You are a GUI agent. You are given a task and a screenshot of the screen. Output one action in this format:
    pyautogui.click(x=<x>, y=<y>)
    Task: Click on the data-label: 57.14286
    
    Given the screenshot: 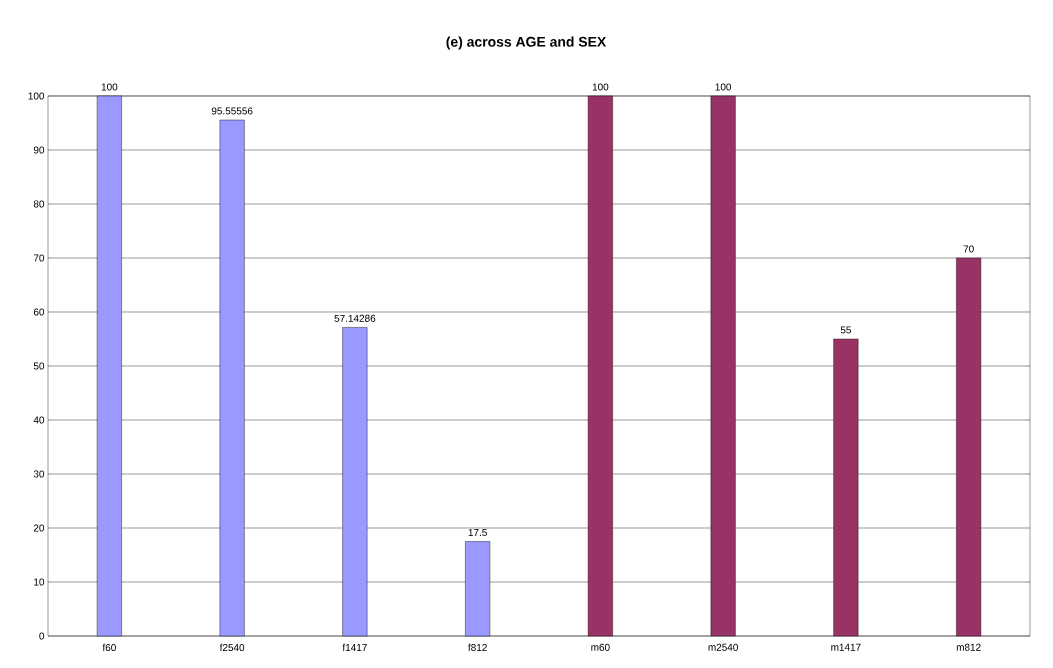 What is the action you would take?
    pyautogui.click(x=355, y=318)
    